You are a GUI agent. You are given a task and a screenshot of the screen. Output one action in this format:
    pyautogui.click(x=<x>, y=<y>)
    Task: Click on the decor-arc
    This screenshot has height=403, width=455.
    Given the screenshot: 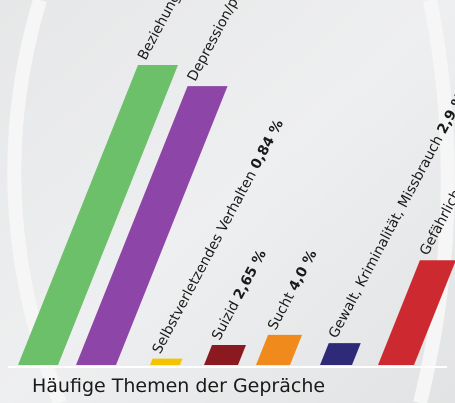 What is the action you would take?
    pyautogui.click(x=434, y=201)
    